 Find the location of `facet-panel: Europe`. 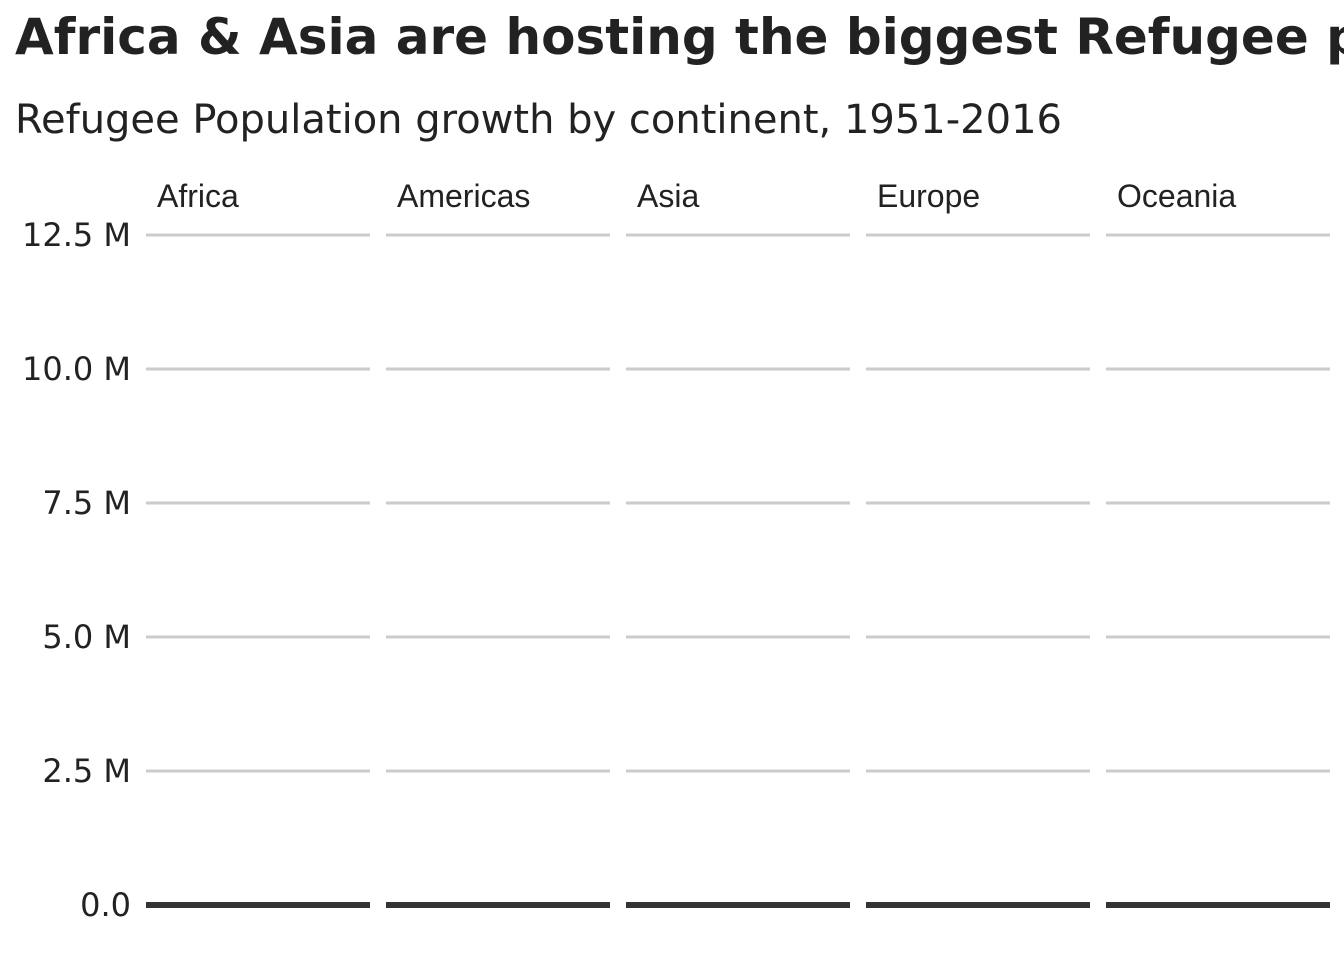

facet-panel: Europe is located at coordinates (978, 543).